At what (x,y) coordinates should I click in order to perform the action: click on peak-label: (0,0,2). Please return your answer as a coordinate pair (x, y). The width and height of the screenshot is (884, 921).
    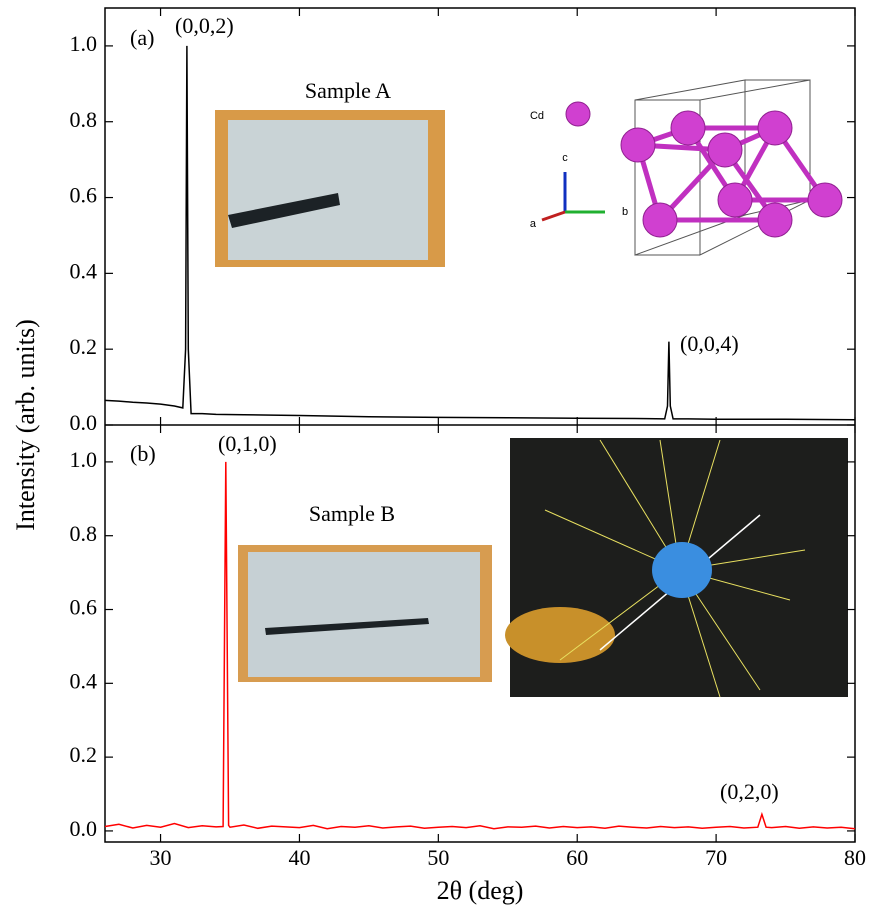
    Looking at the image, I should click on (204, 25).